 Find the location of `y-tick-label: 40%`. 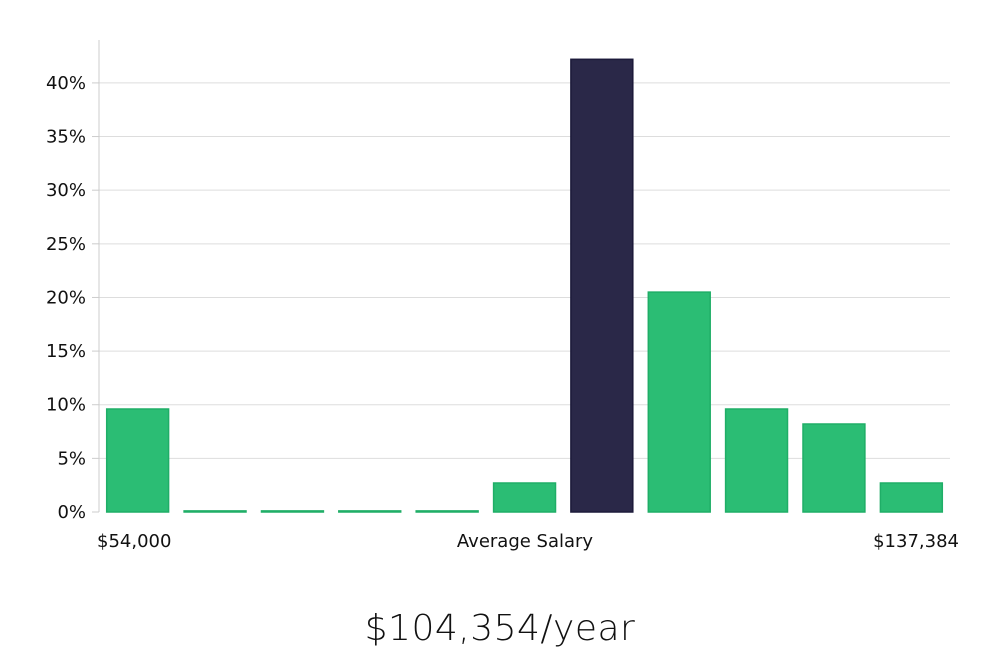

y-tick-label: 40% is located at coordinates (66, 83).